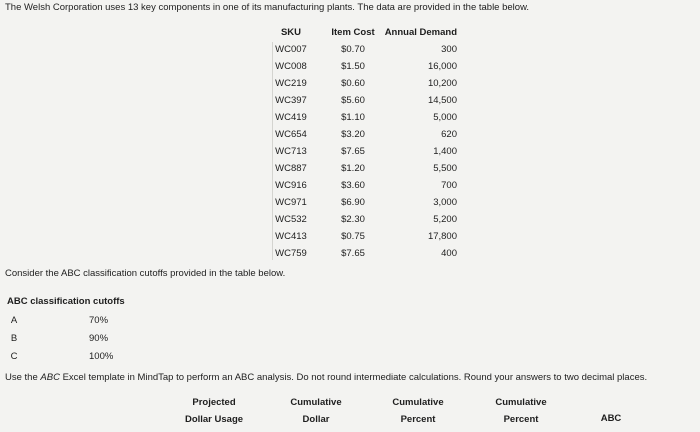  Describe the element at coordinates (291, 168) in the screenshot. I see `table-cell: WC887` at that location.